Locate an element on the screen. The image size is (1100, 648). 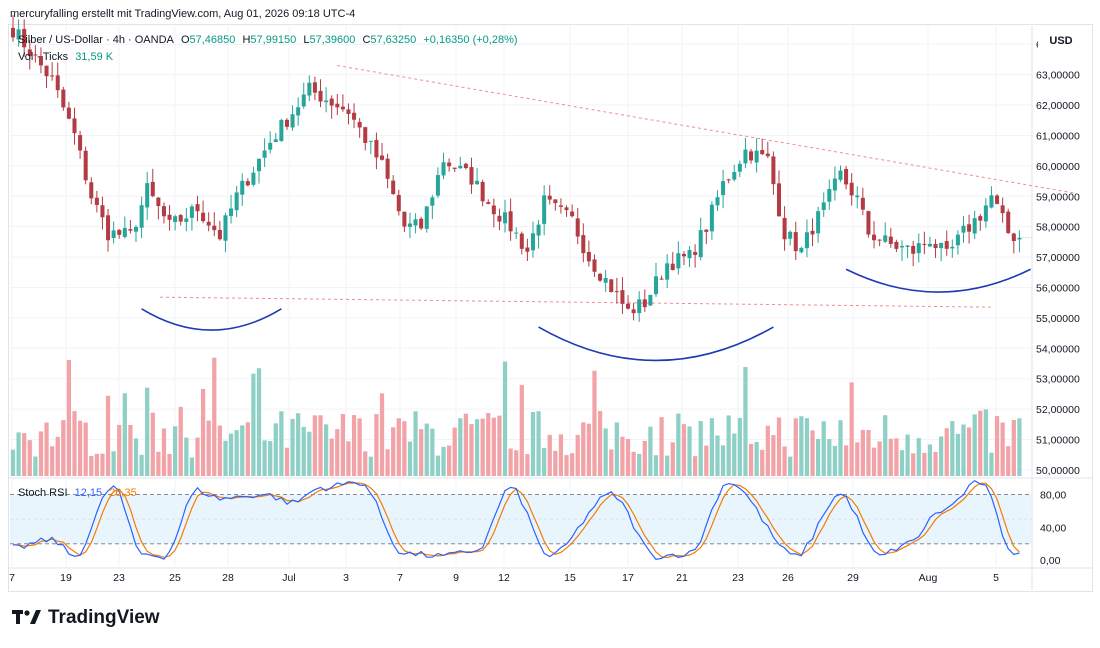
currency-button: USD is located at coordinates (1061, 41).